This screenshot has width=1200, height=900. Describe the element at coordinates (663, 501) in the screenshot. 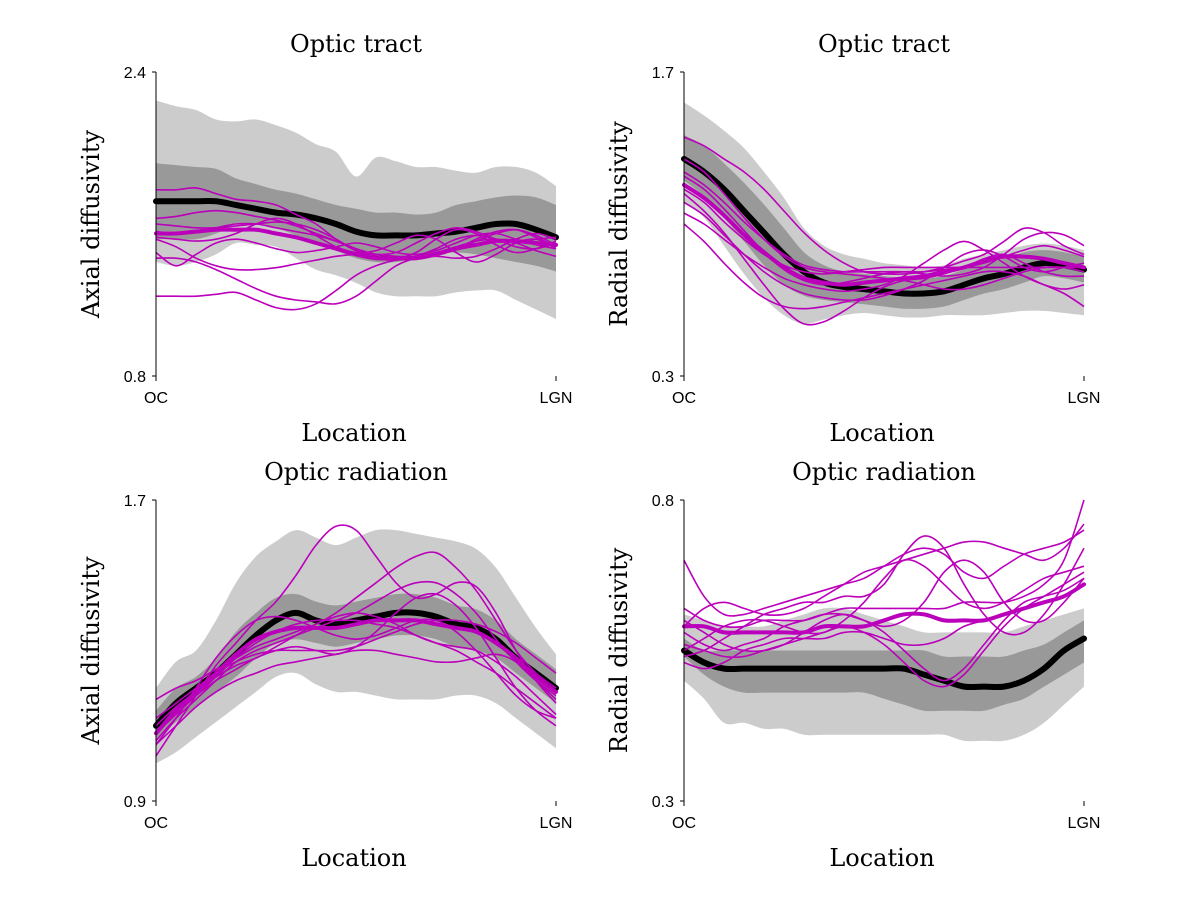

I see `y-tick-label-top: 0.8` at that location.